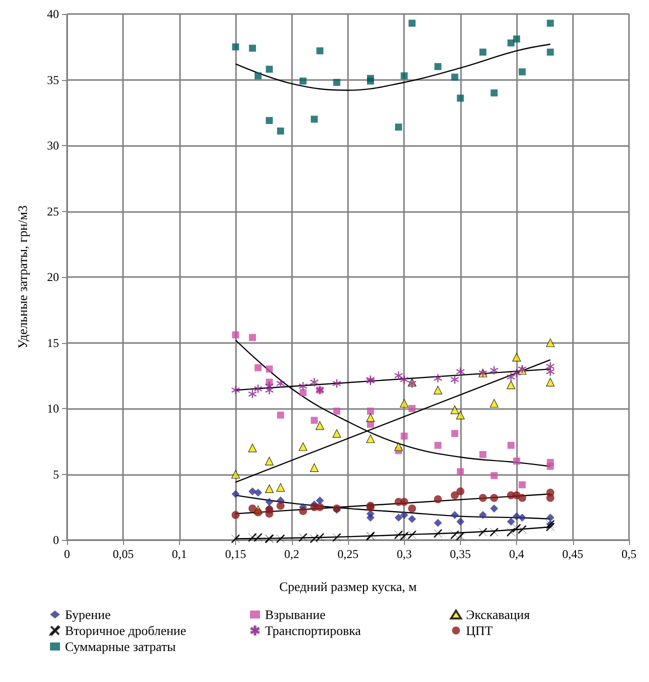  What do you see at coordinates (53, 211) in the screenshot?
I see `y-tick-label: 25` at bounding box center [53, 211].